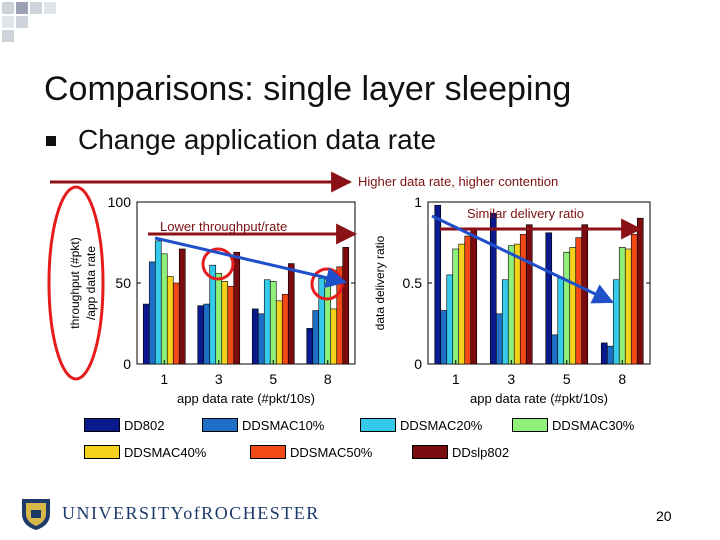 Image resolution: width=720 pixels, height=540 pixels. I want to click on legend-item-ddsmac20: DDSMAC20%, so click(421, 425).